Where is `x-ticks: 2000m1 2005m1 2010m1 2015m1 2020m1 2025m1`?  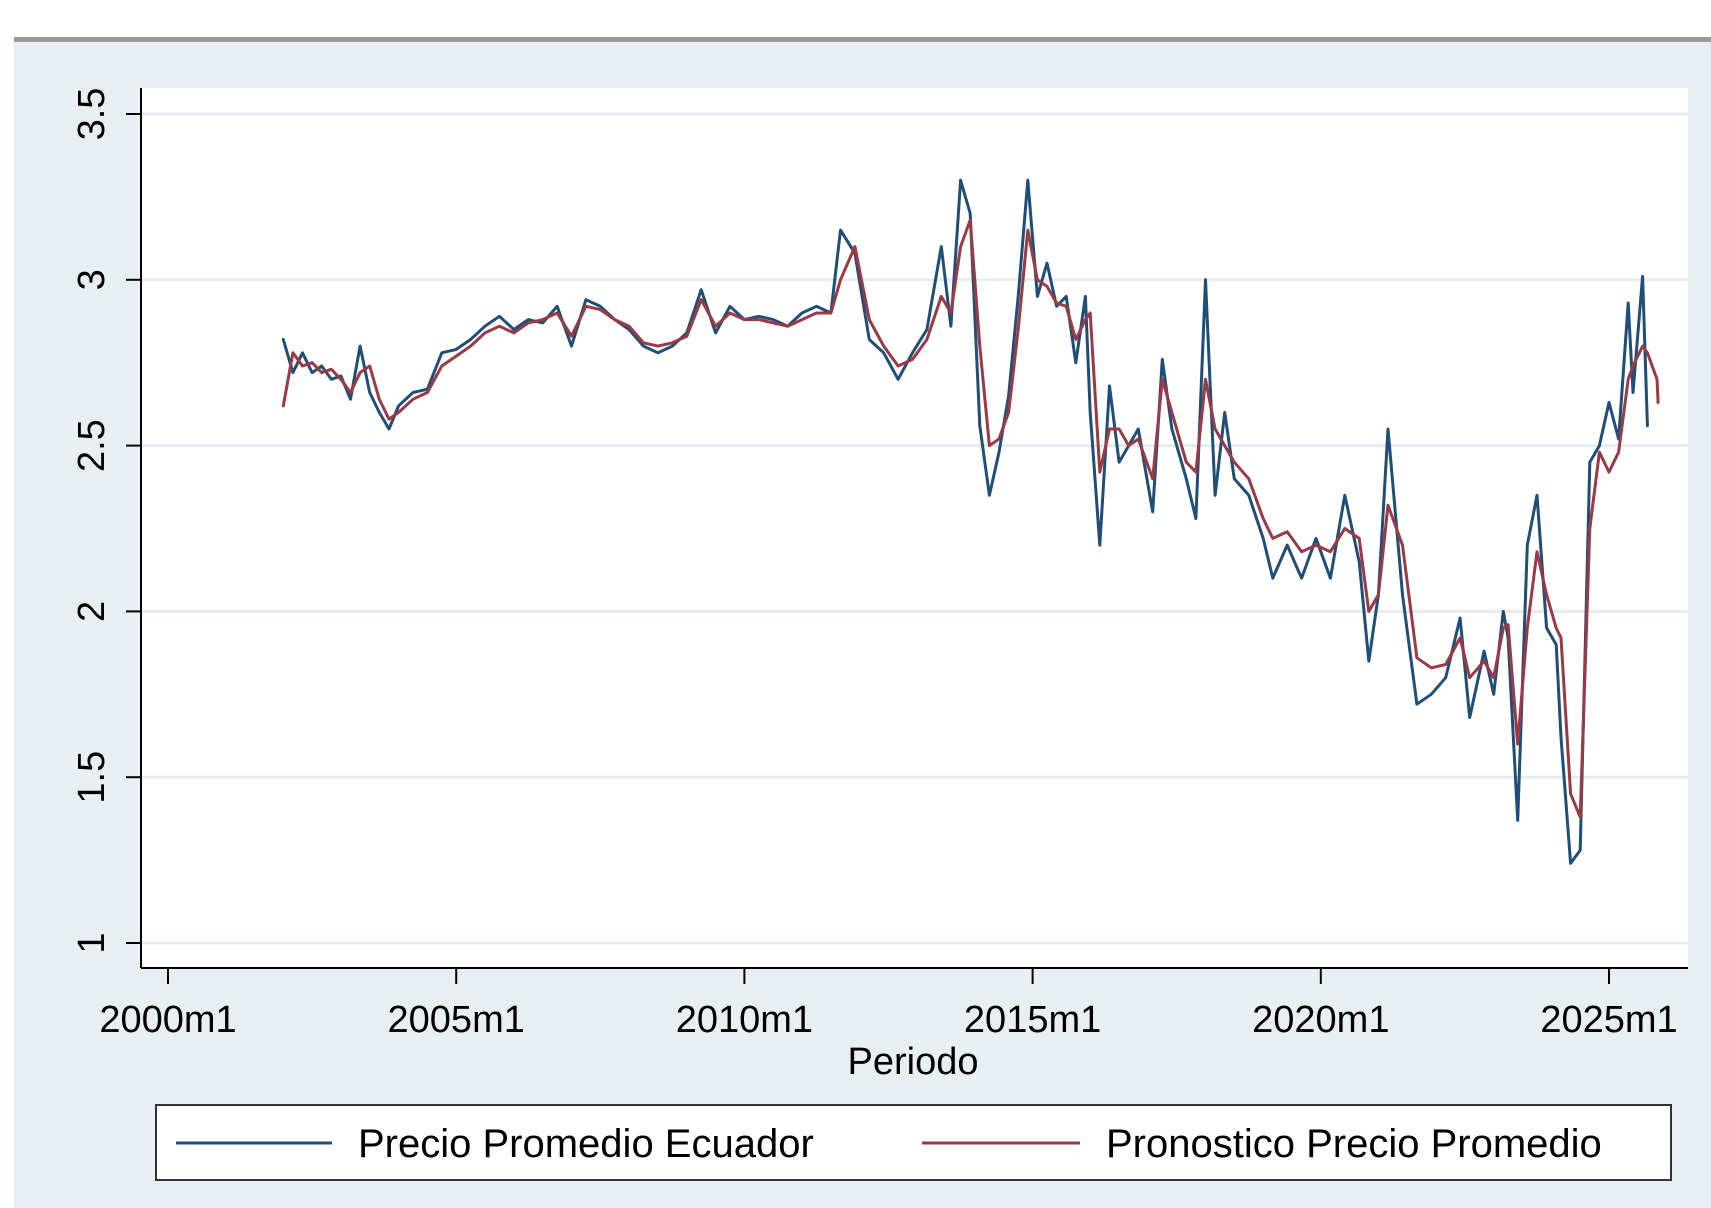 x-ticks: 2000m1 2005m1 2010m1 2015m1 2020m1 2025m1 is located at coordinates (888, 1004).